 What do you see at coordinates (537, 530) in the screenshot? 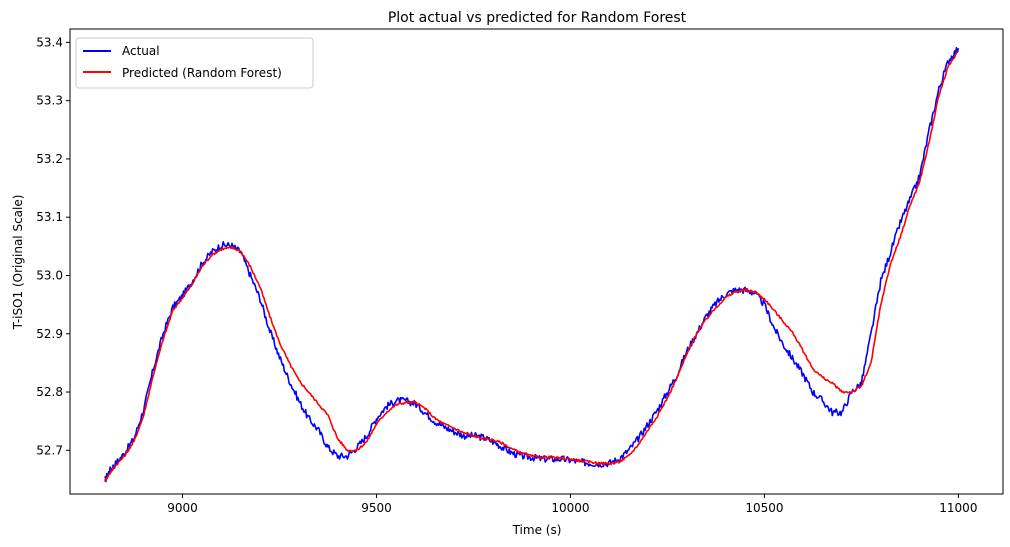
I see `x-axis-label: Time (s)` at bounding box center [537, 530].